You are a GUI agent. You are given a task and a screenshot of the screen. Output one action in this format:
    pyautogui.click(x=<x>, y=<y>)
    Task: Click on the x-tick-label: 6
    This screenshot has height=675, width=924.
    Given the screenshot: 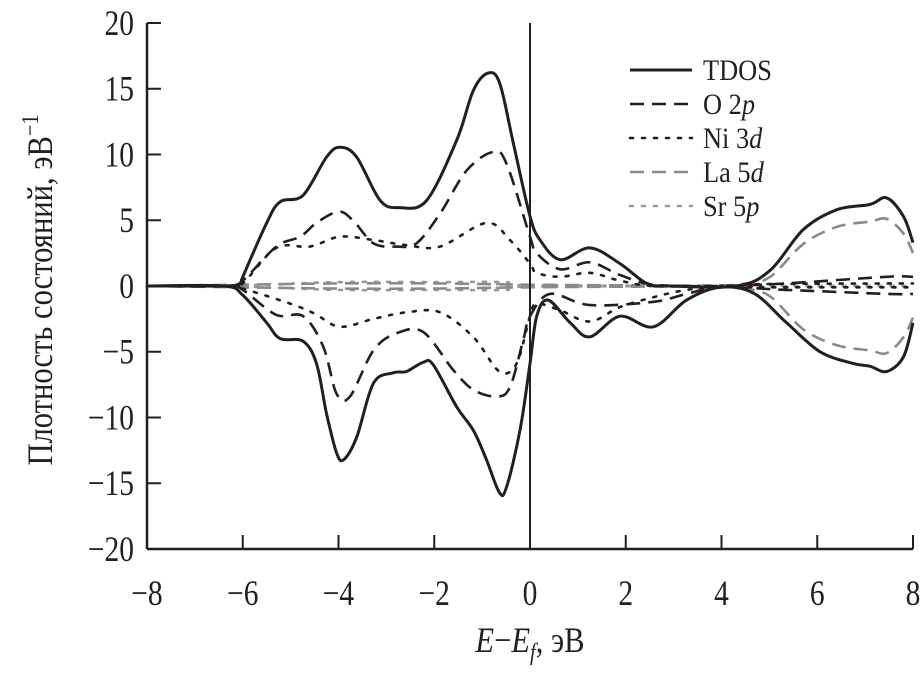 What is the action you would take?
    pyautogui.click(x=817, y=593)
    